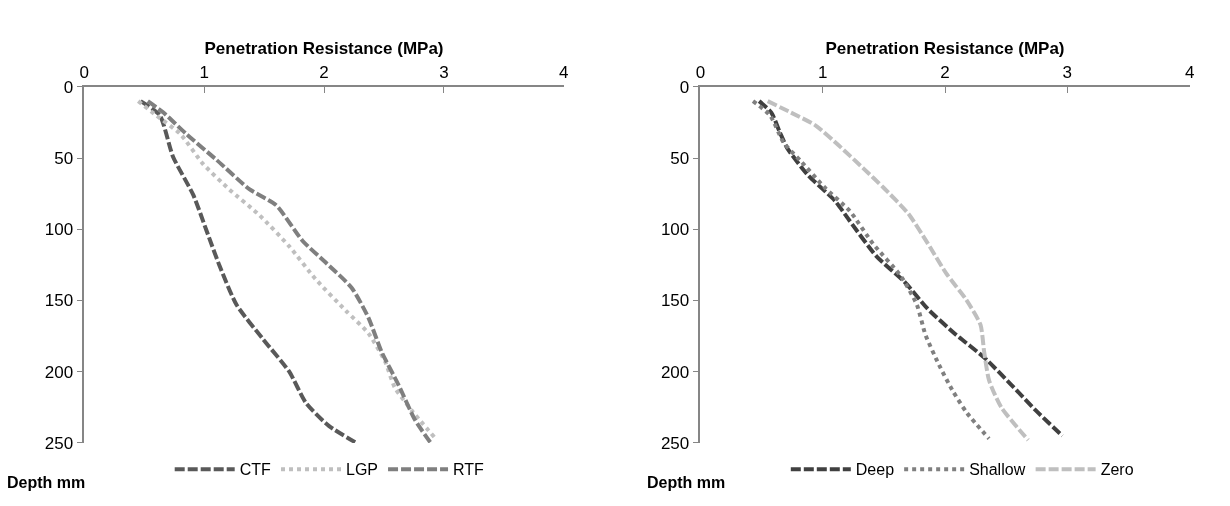  Describe the element at coordinates (875, 470) in the screenshot. I see `legend-label: Deep` at that location.